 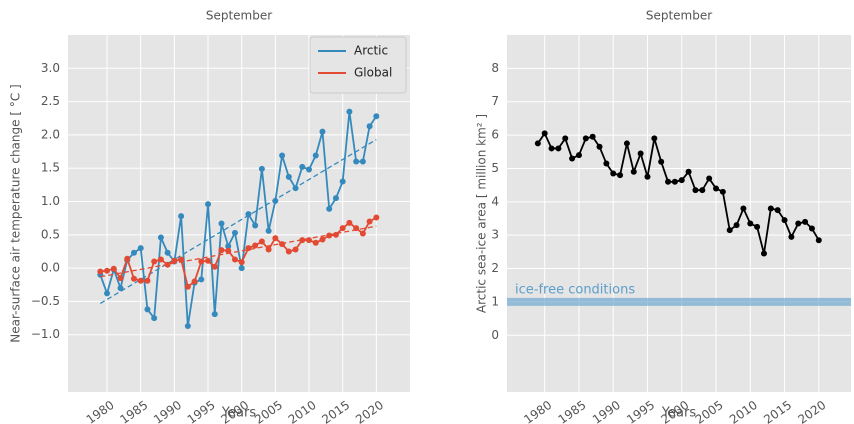 What do you see at coordinates (679, 413) in the screenshot?
I see `x-axis-label: Years` at bounding box center [679, 413].